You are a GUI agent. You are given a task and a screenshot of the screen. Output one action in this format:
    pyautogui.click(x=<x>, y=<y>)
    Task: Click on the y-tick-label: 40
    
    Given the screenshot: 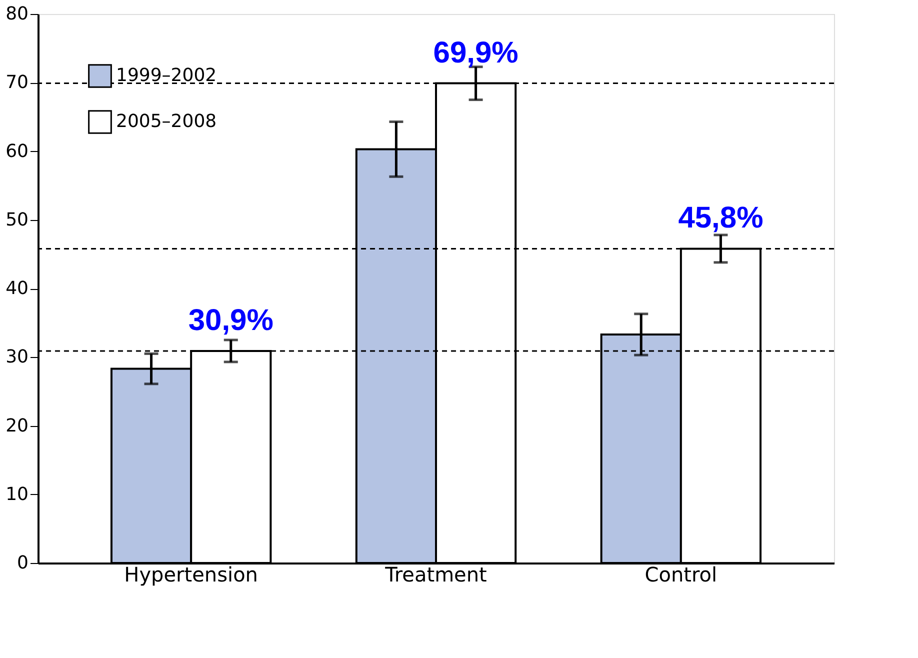 What is the action you would take?
    pyautogui.click(x=17, y=288)
    